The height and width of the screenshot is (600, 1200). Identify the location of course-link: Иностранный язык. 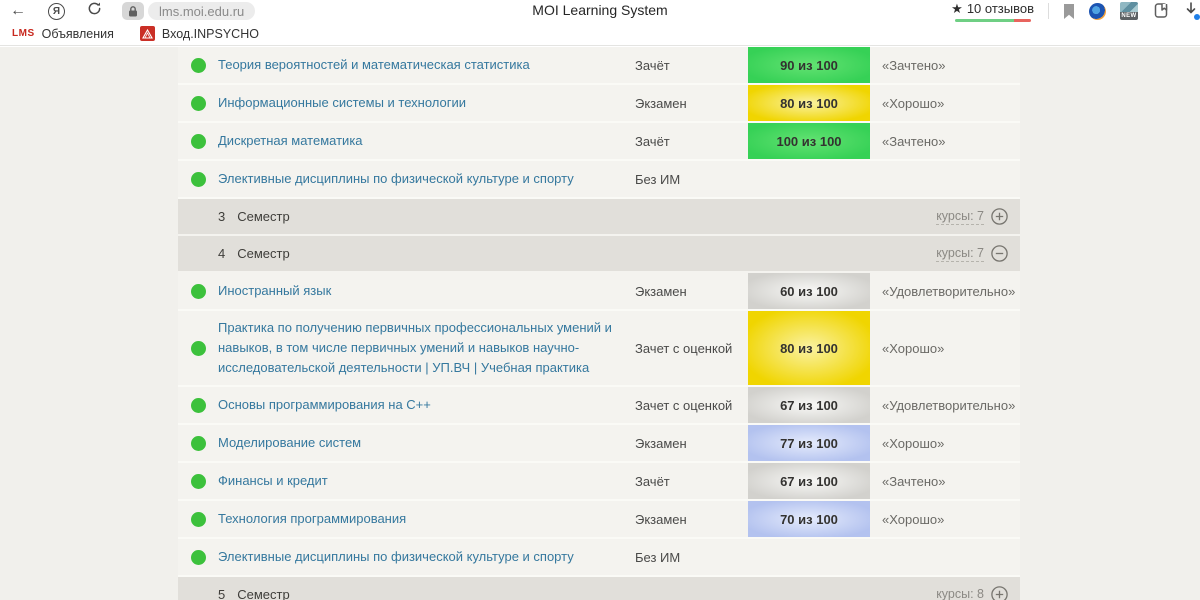
(275, 290).